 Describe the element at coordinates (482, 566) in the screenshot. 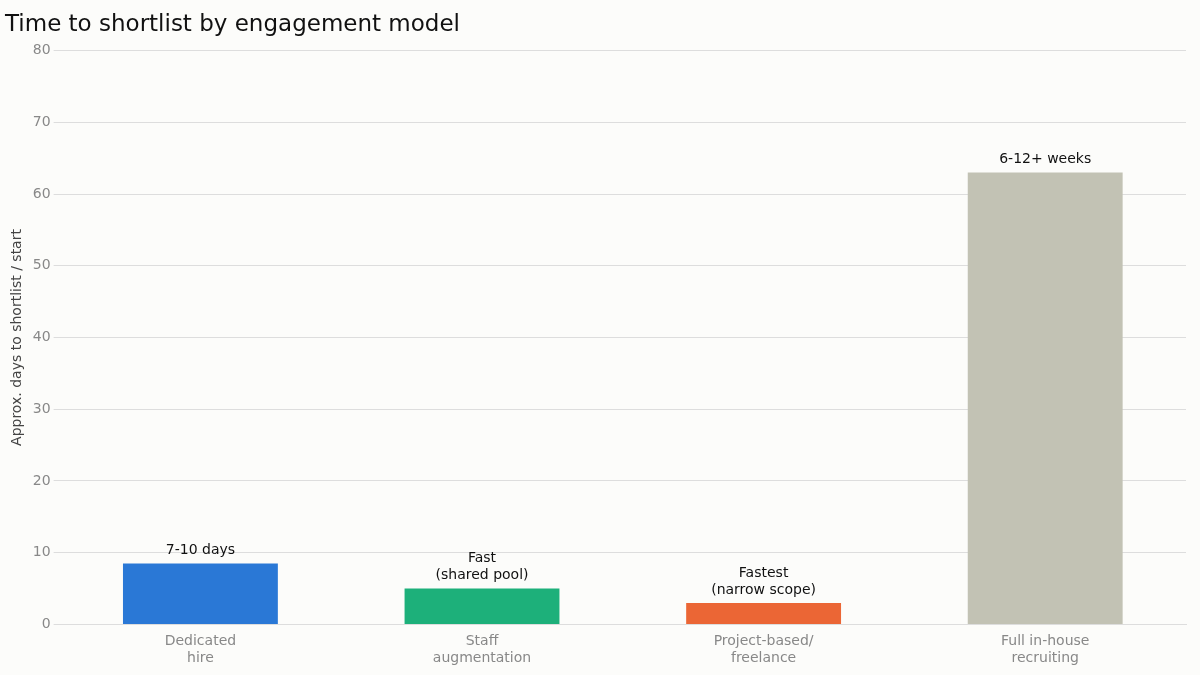

I see `data-label: Fast (shared pool)` at that location.